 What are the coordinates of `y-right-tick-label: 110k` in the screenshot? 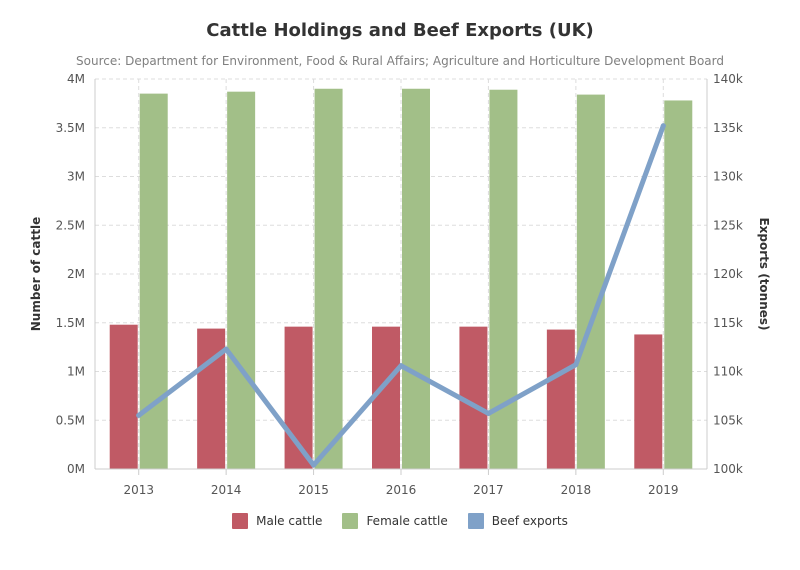 It's located at (728, 372).